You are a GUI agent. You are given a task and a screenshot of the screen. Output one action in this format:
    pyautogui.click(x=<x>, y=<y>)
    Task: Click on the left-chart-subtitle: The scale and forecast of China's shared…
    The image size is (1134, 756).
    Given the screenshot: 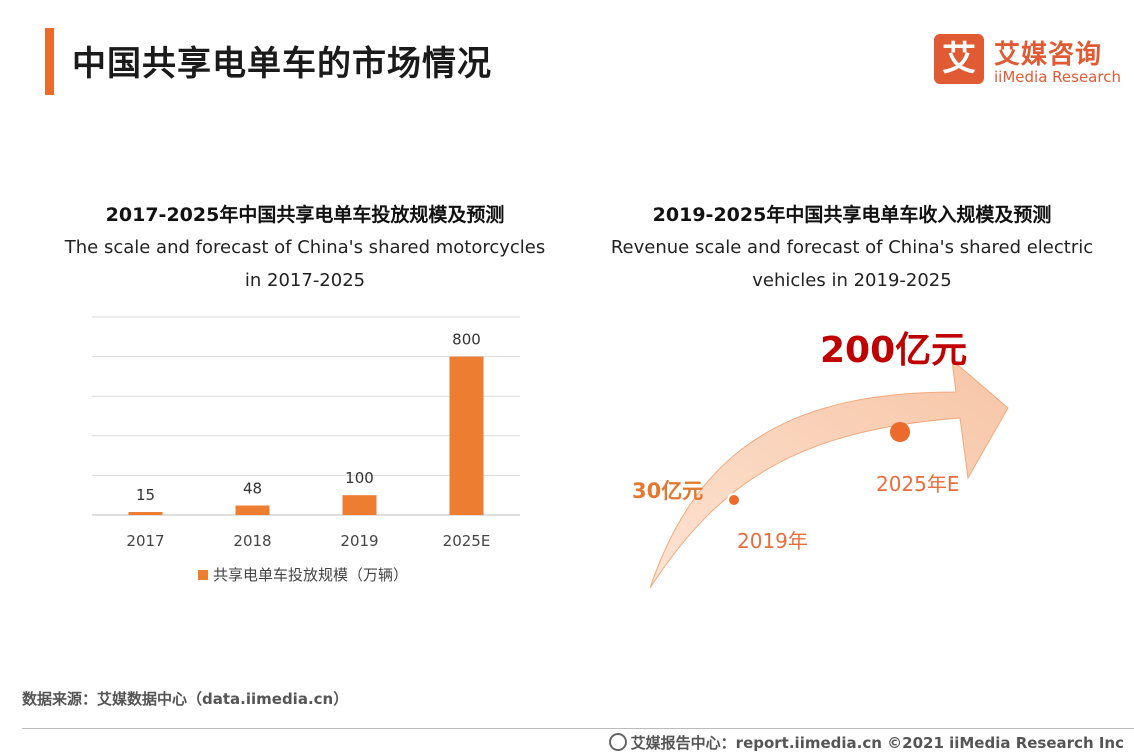 What is the action you would take?
    pyautogui.click(x=305, y=264)
    